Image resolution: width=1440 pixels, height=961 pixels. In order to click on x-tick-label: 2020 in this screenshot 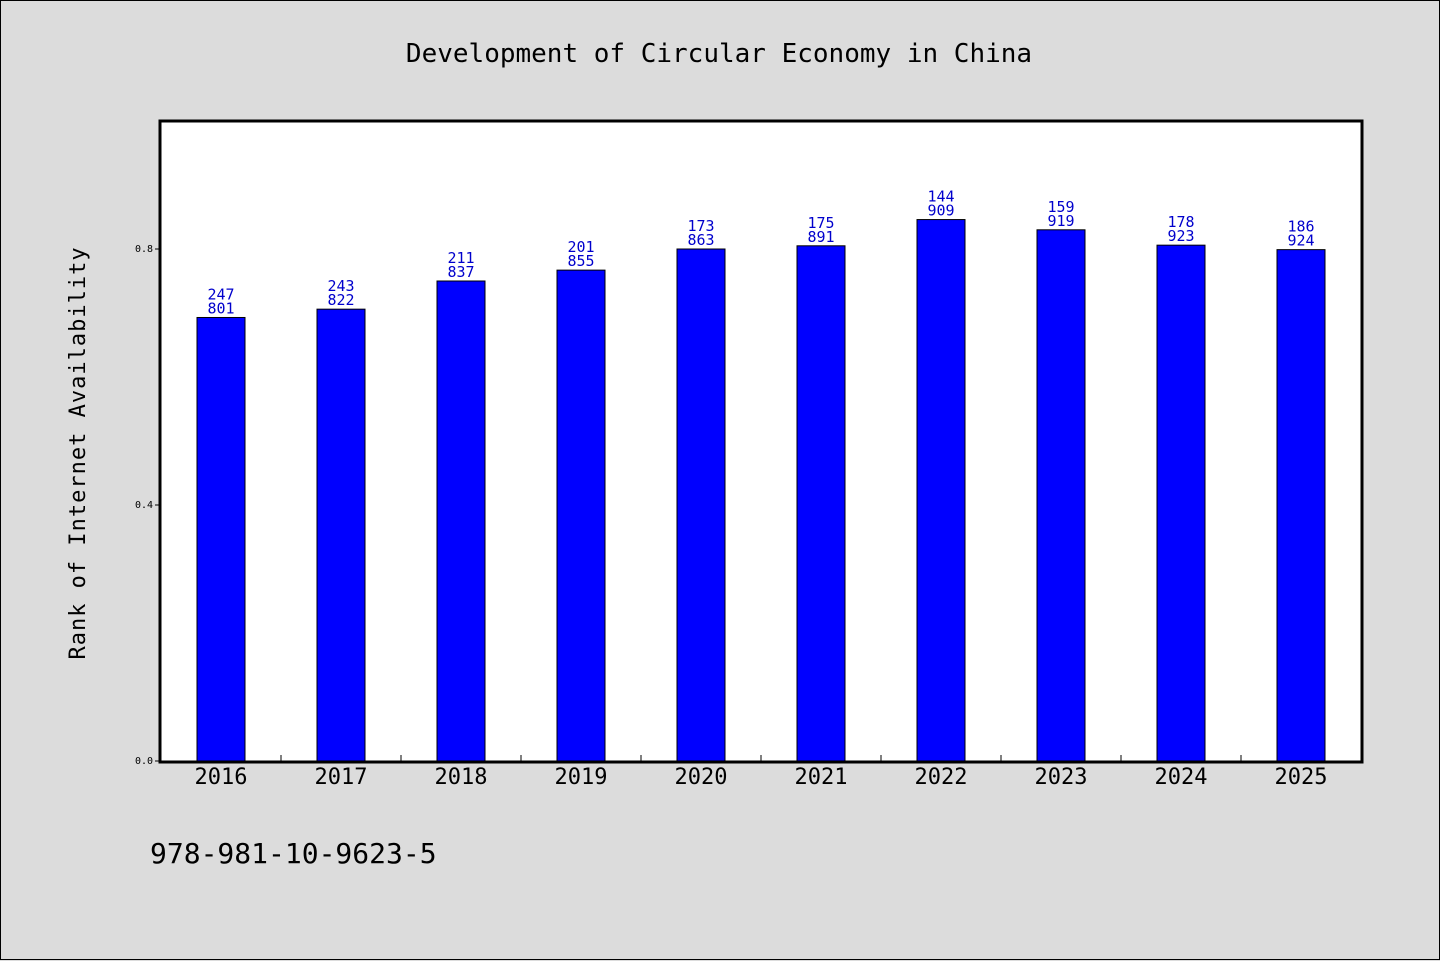, I will do `click(701, 777)`.